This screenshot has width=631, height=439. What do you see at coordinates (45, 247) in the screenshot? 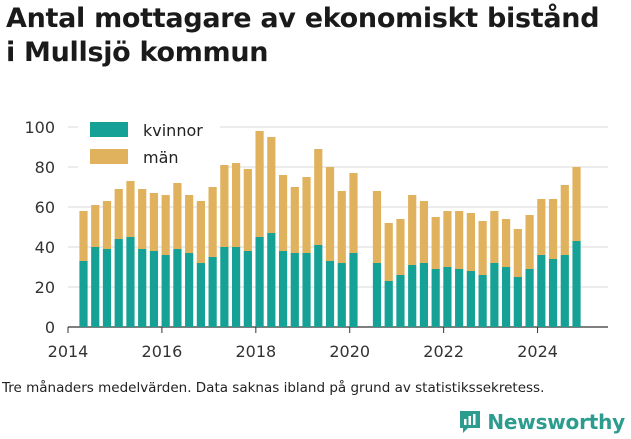
I see `y-tick-label: 40` at bounding box center [45, 247].